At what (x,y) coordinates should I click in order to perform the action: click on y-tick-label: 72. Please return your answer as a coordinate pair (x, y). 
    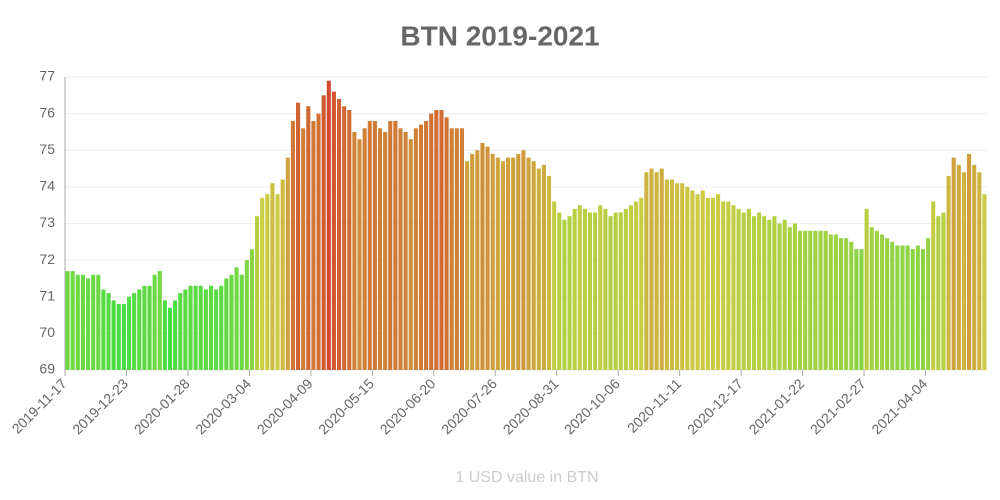
    Looking at the image, I should click on (47, 259).